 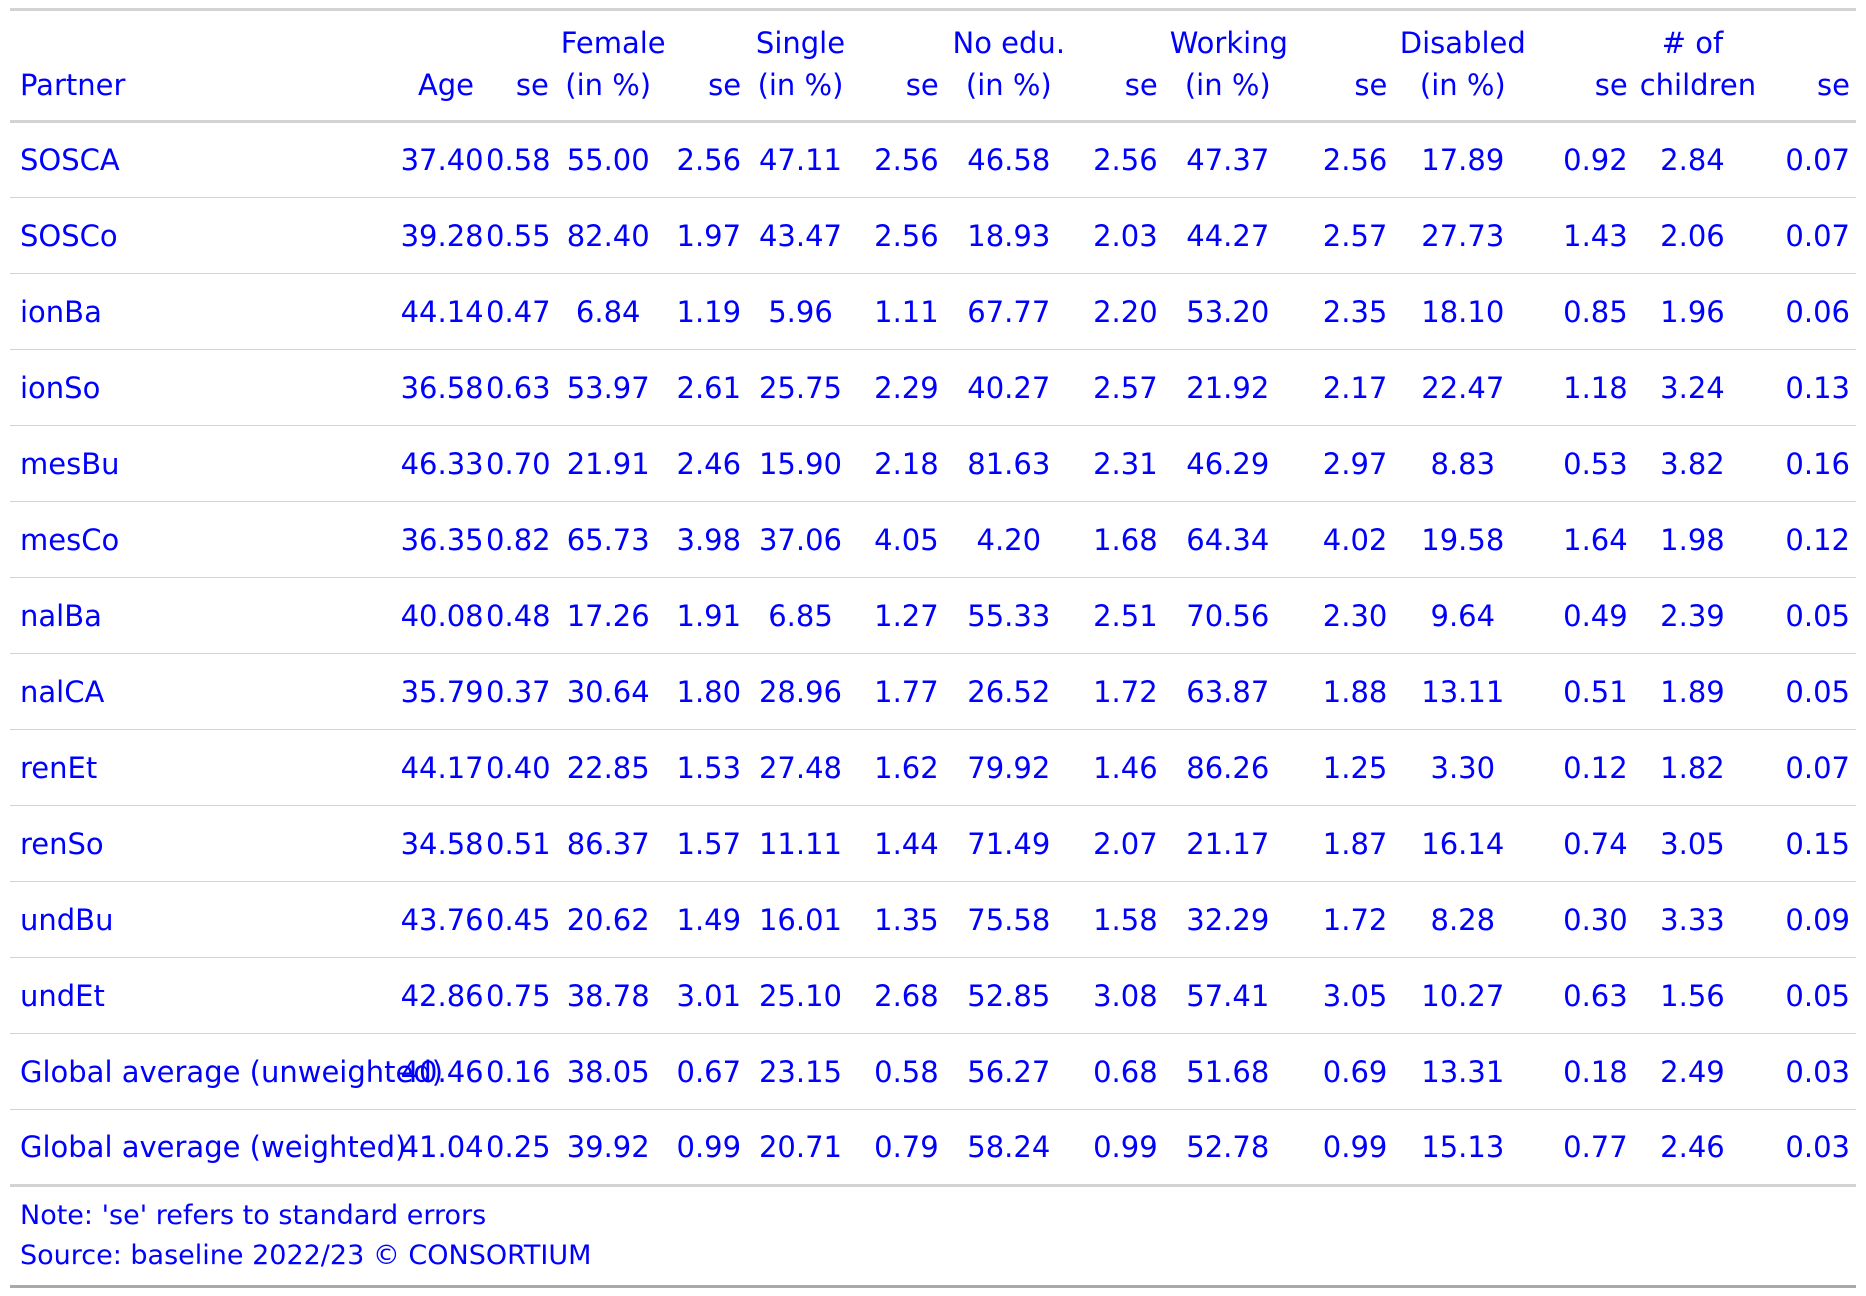 I want to click on value-cell-female-se: 0.99, so click(x=709, y=1147).